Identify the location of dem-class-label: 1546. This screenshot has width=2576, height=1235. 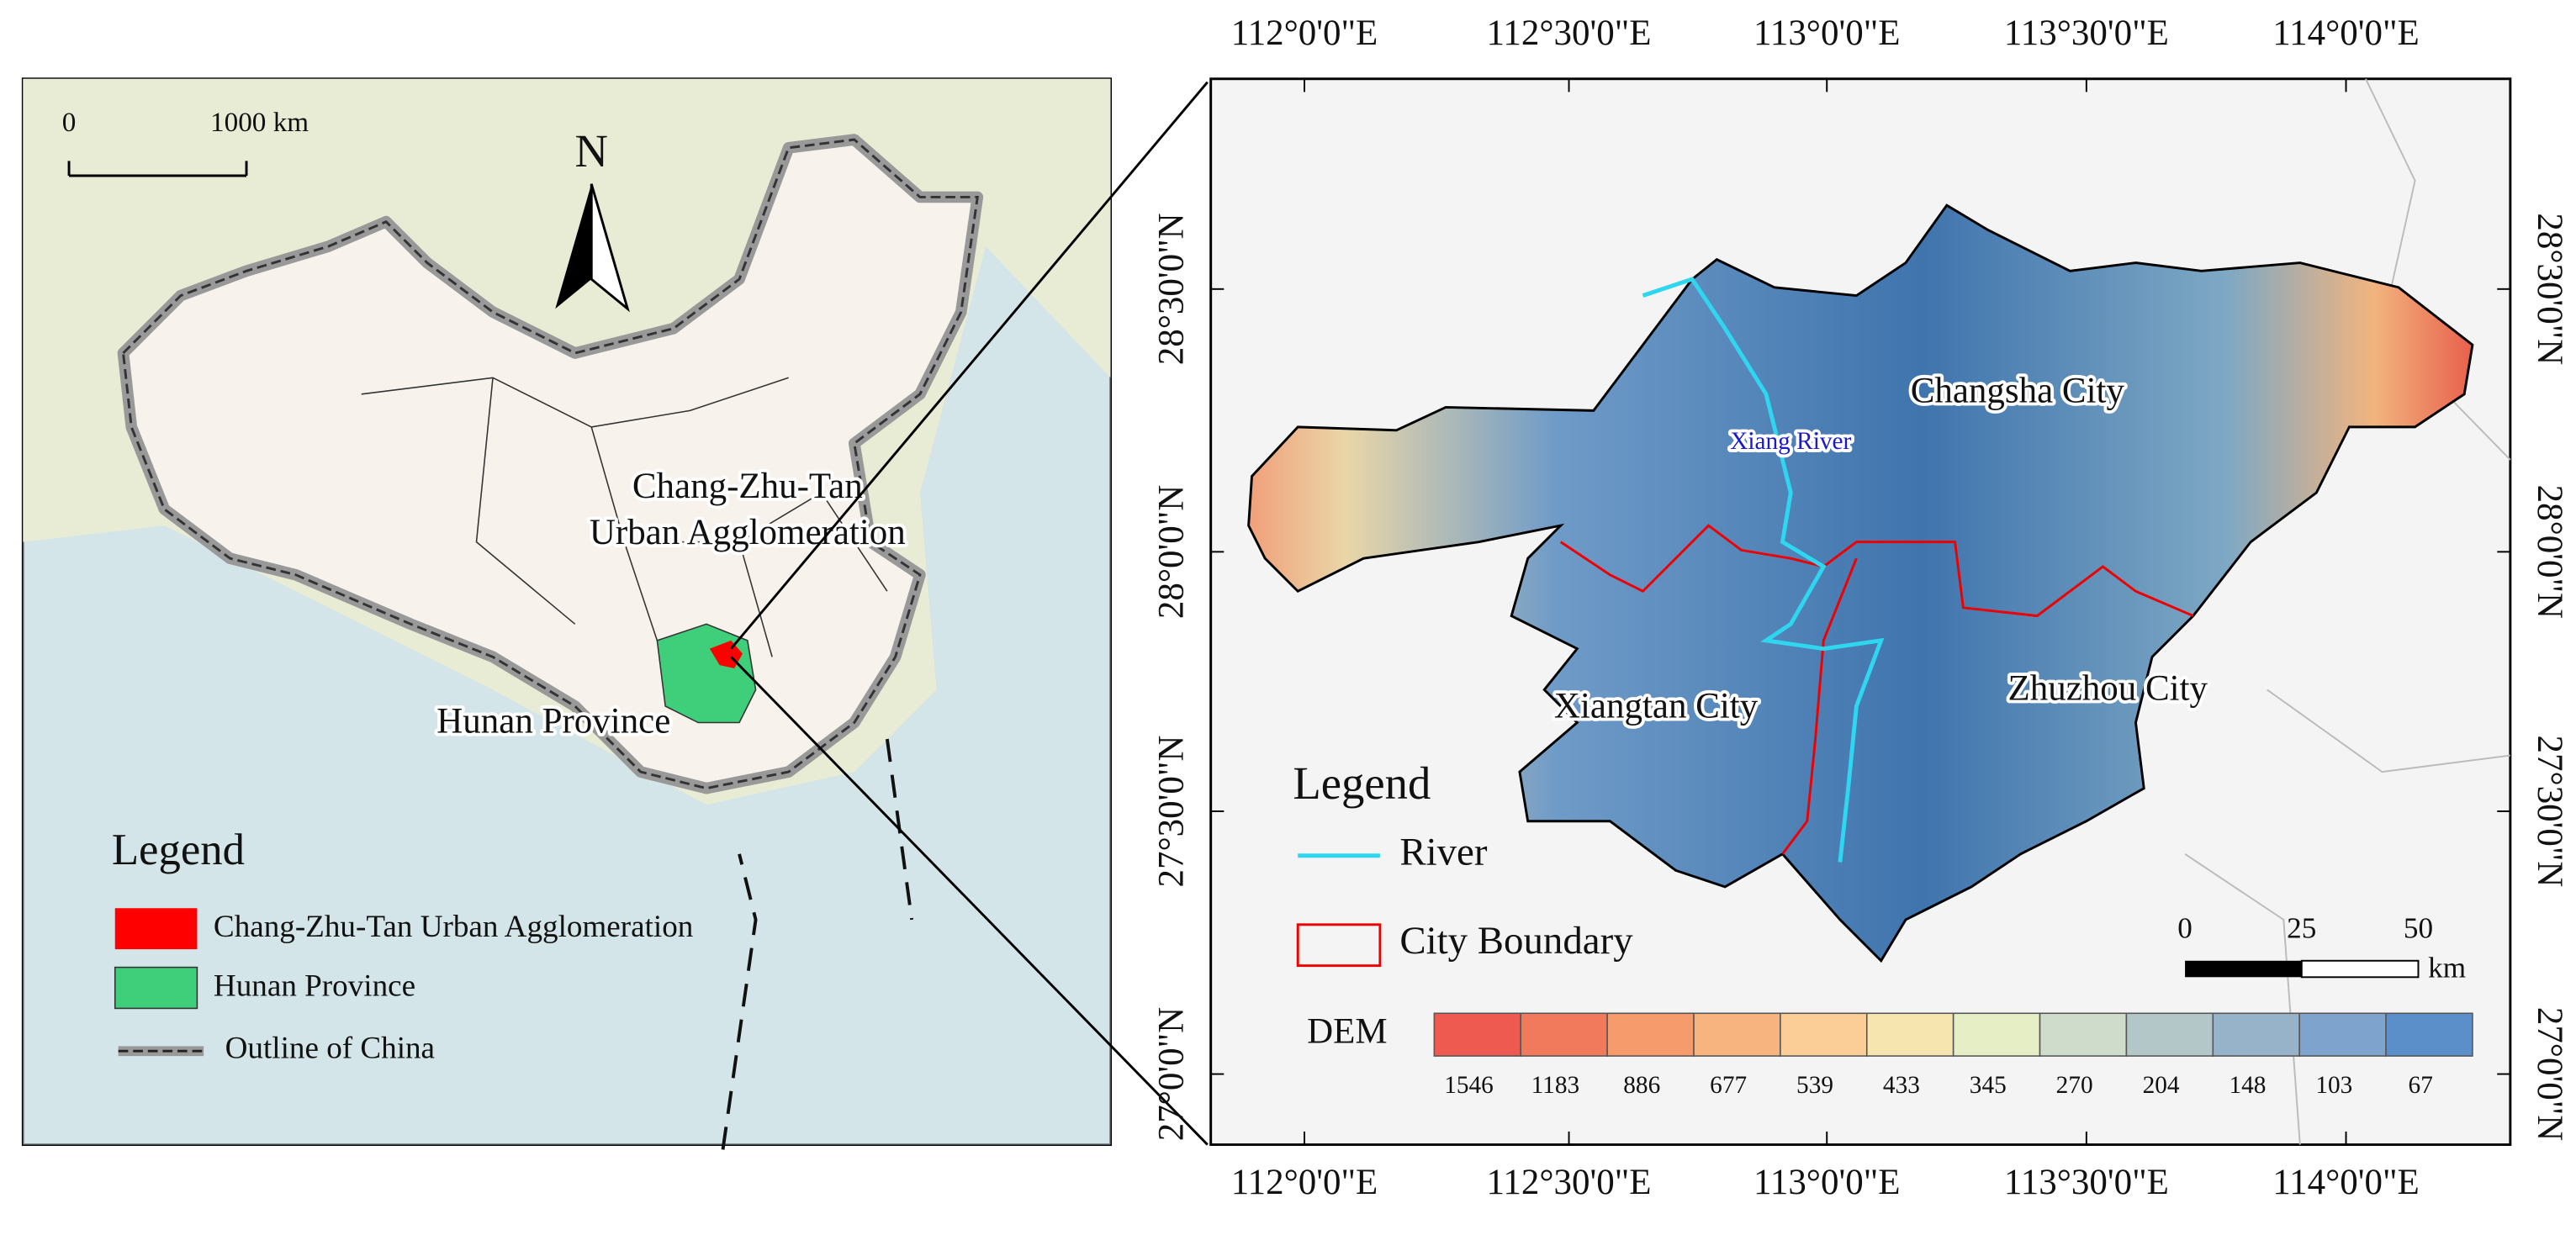
(1469, 1085).